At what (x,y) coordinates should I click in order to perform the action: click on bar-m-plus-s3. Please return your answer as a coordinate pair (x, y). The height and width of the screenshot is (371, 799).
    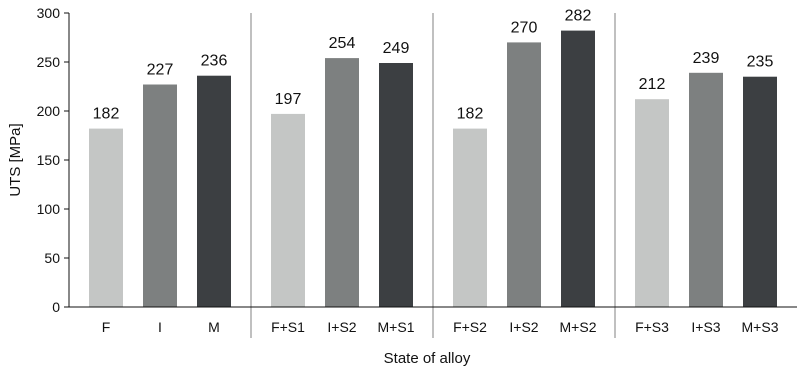
    Looking at the image, I should click on (760, 191).